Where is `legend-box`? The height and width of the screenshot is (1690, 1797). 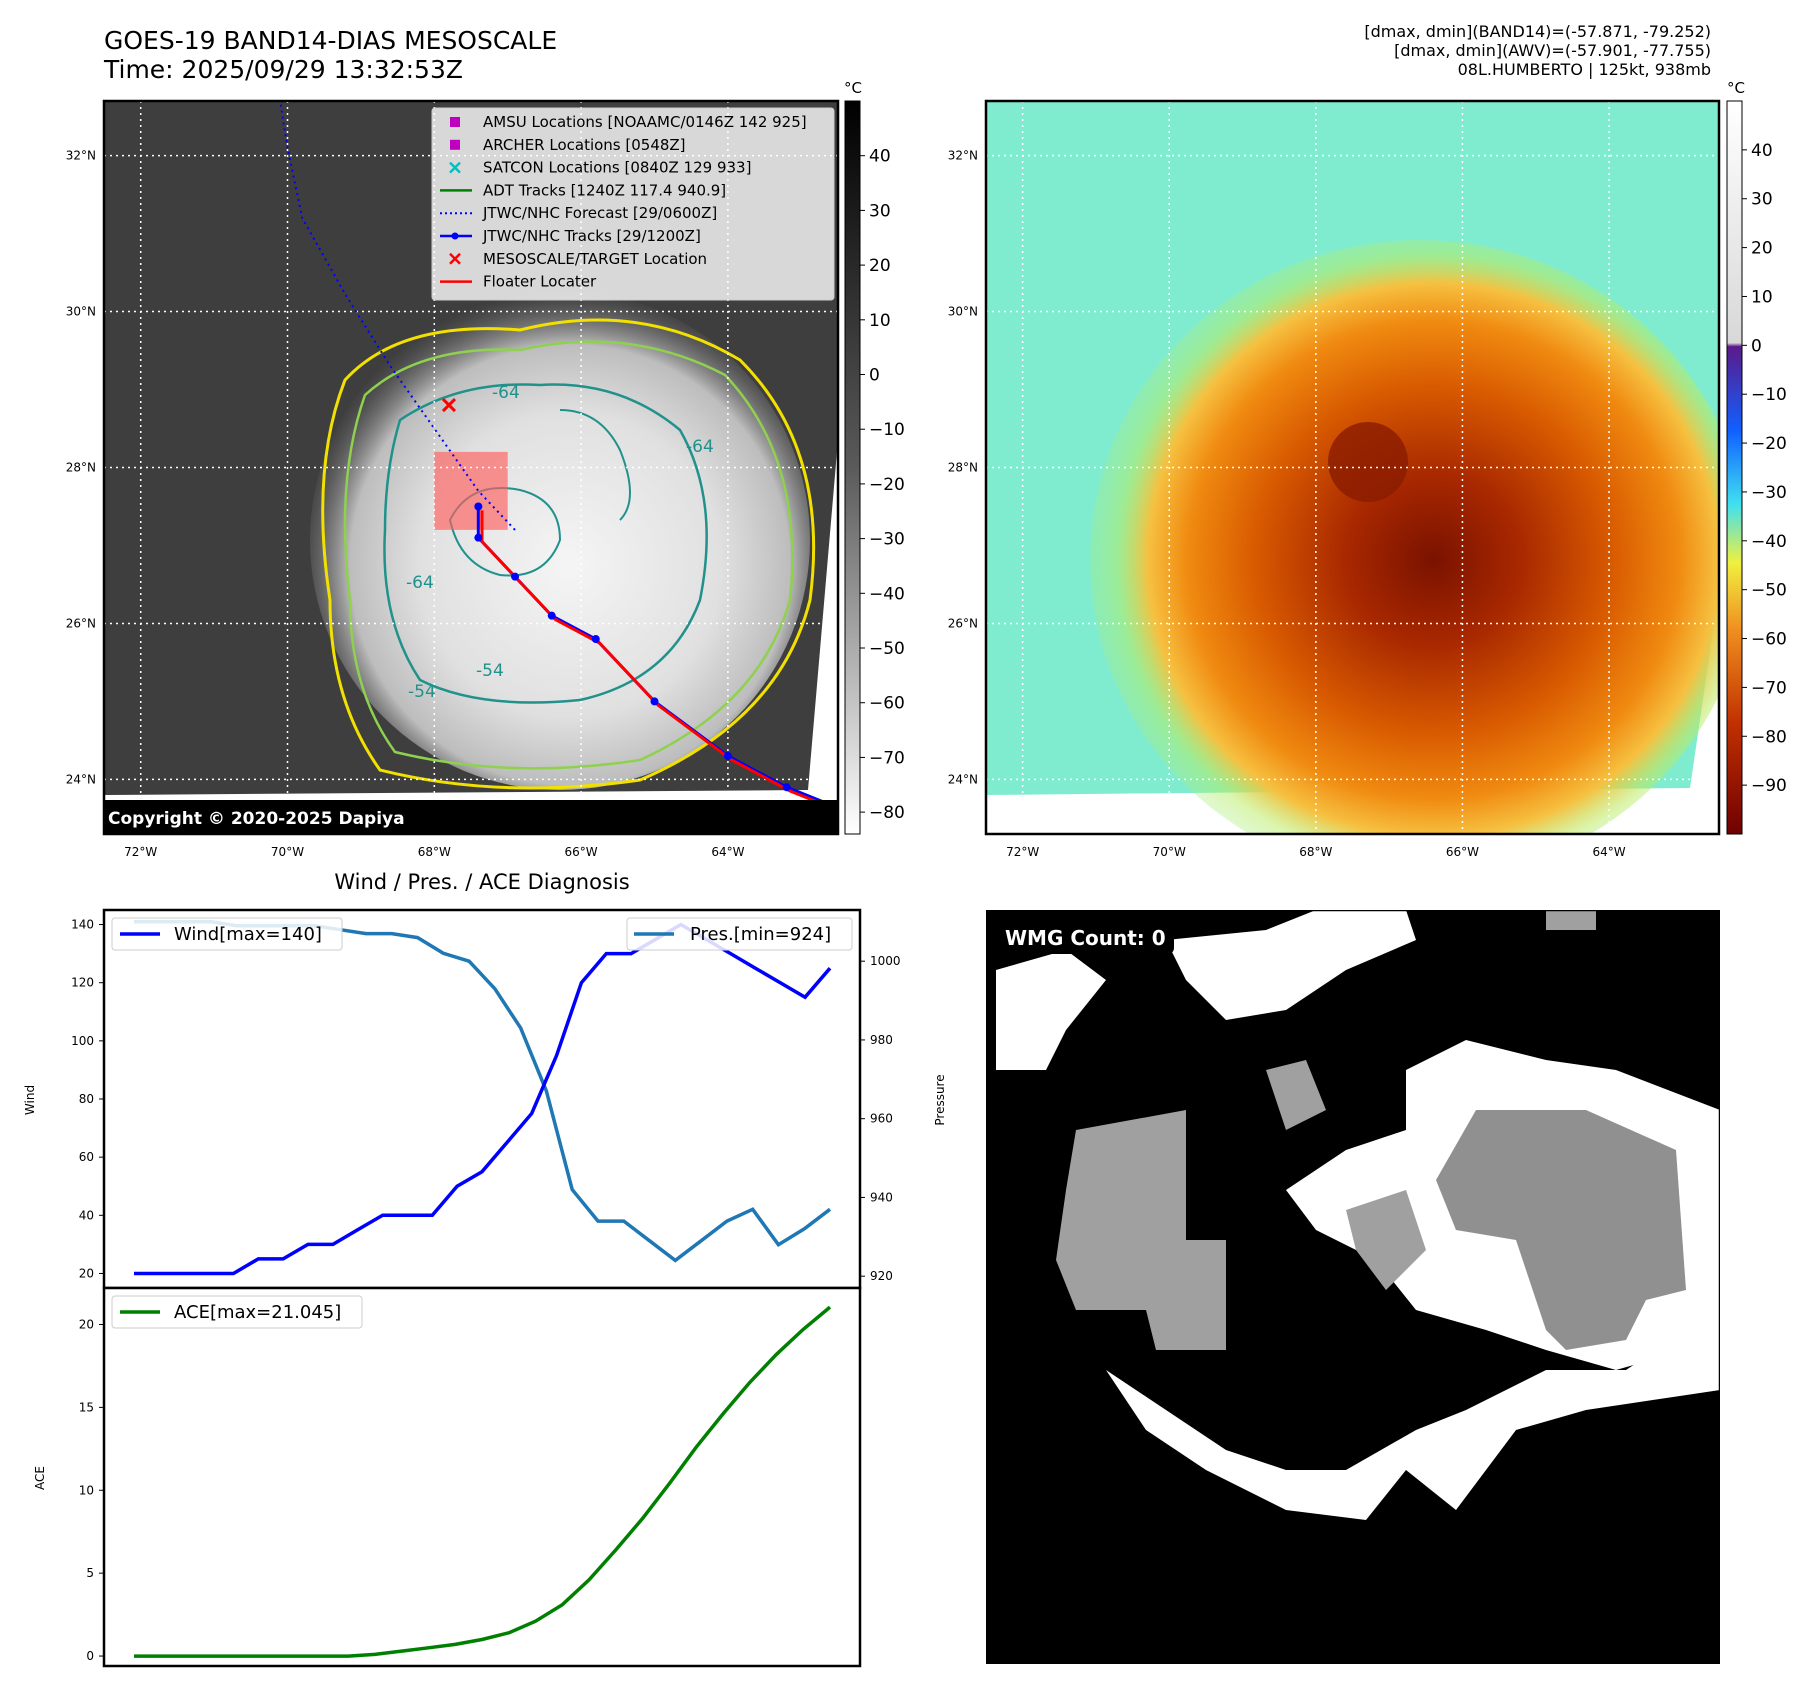
legend-box is located at coordinates (633, 204).